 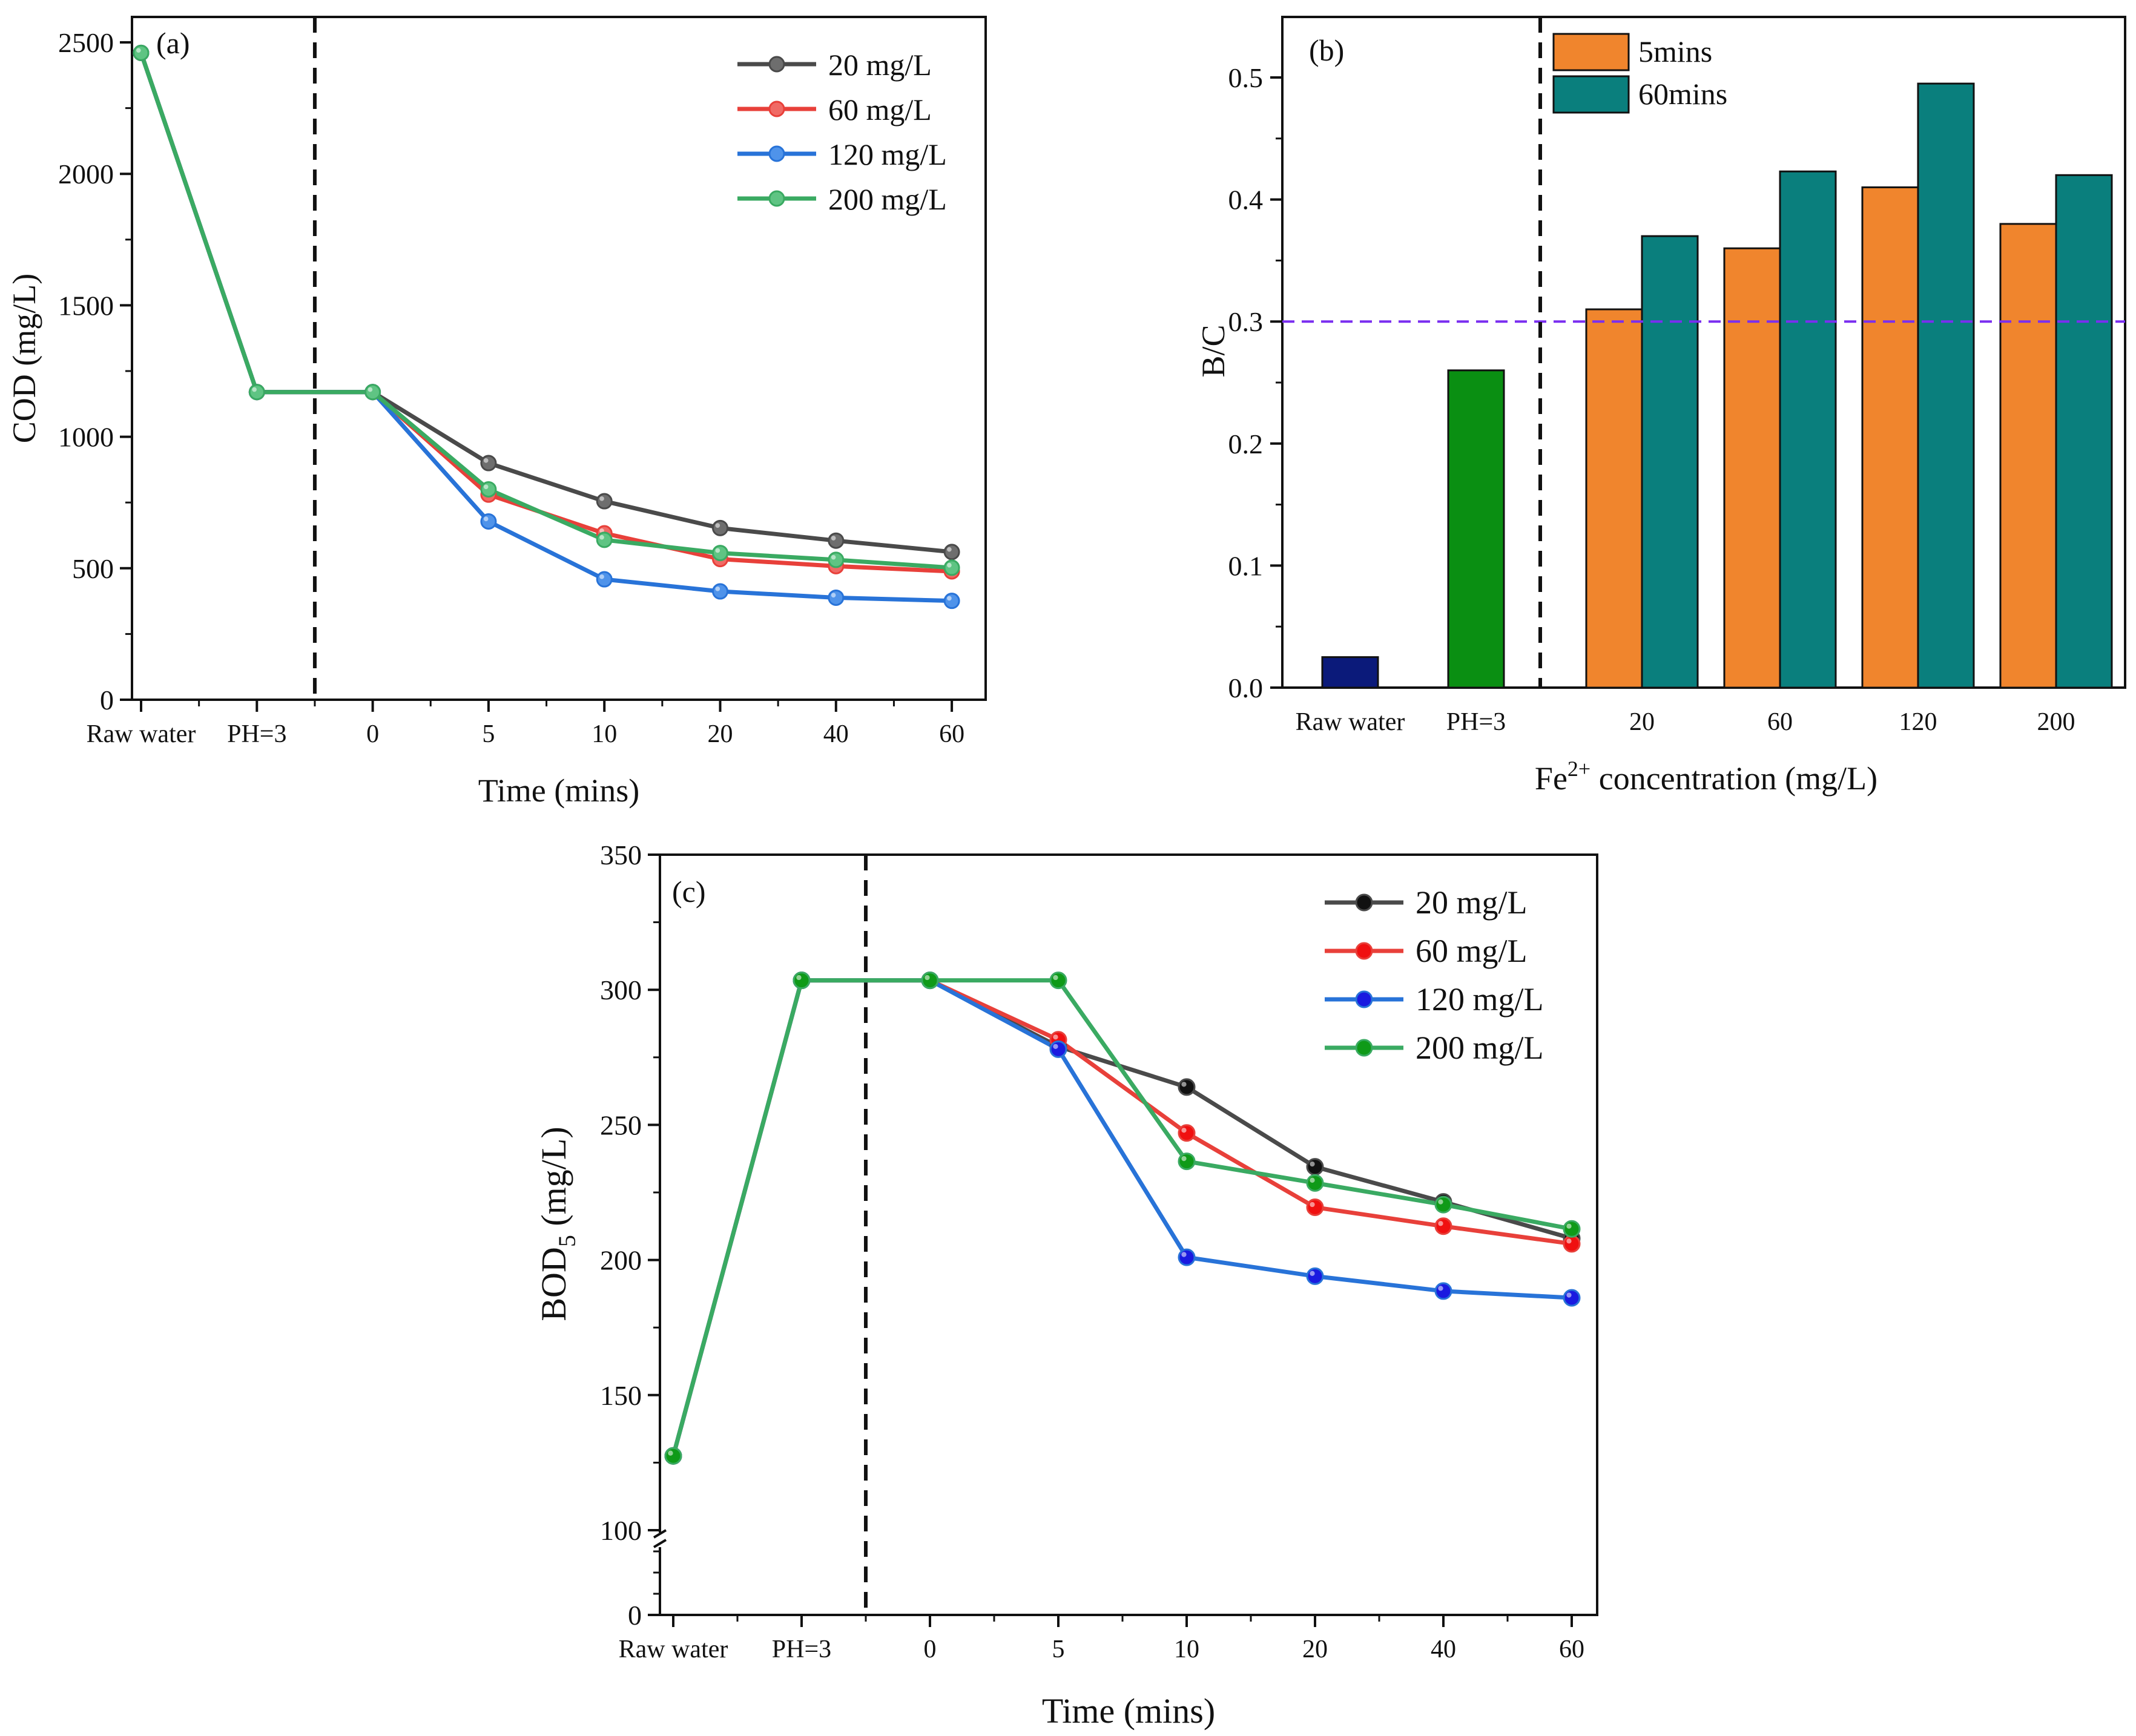 What do you see at coordinates (621, 1260) in the screenshot?
I see `y-tick-label: 200` at bounding box center [621, 1260].